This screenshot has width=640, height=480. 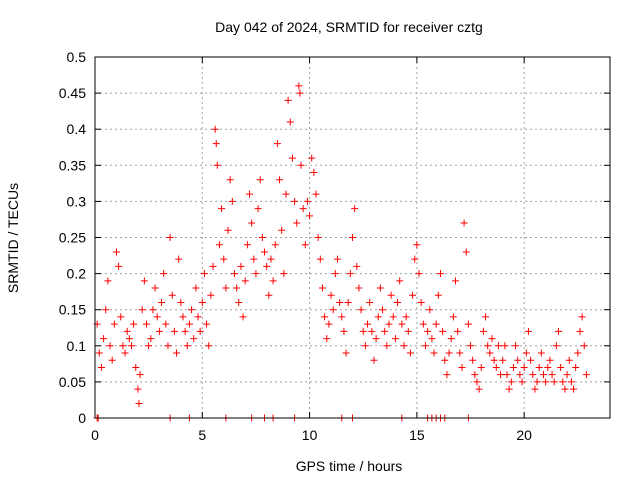 What do you see at coordinates (77, 57) in the screenshot?
I see `y-tick-label: 0.5` at bounding box center [77, 57].